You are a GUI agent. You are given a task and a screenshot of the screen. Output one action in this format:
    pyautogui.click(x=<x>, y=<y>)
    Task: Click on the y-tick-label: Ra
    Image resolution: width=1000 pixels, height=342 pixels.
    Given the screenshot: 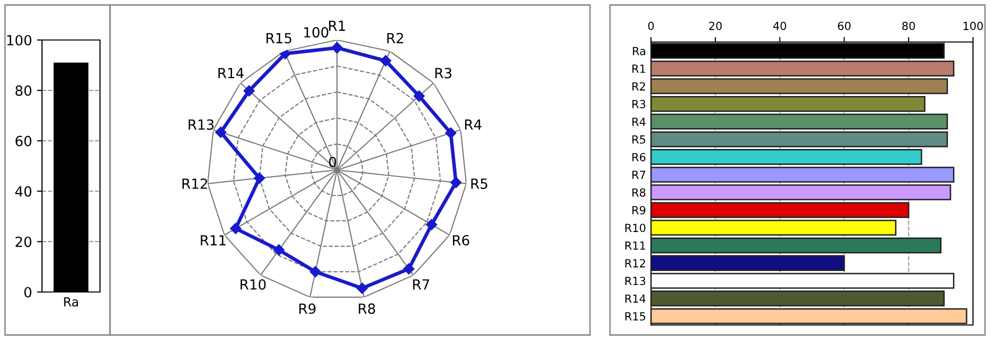 What is the action you would take?
    pyautogui.click(x=639, y=51)
    